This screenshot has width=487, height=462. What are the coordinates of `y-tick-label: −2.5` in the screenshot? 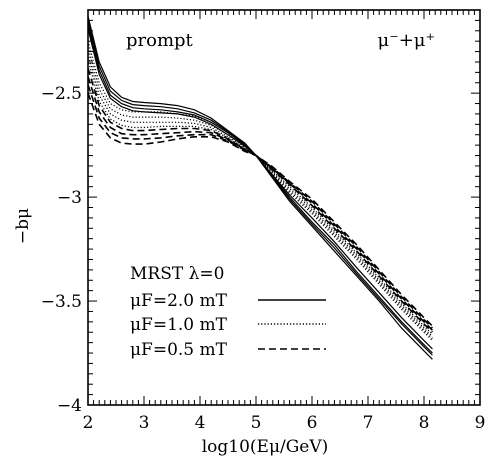 It's located at (61, 94).